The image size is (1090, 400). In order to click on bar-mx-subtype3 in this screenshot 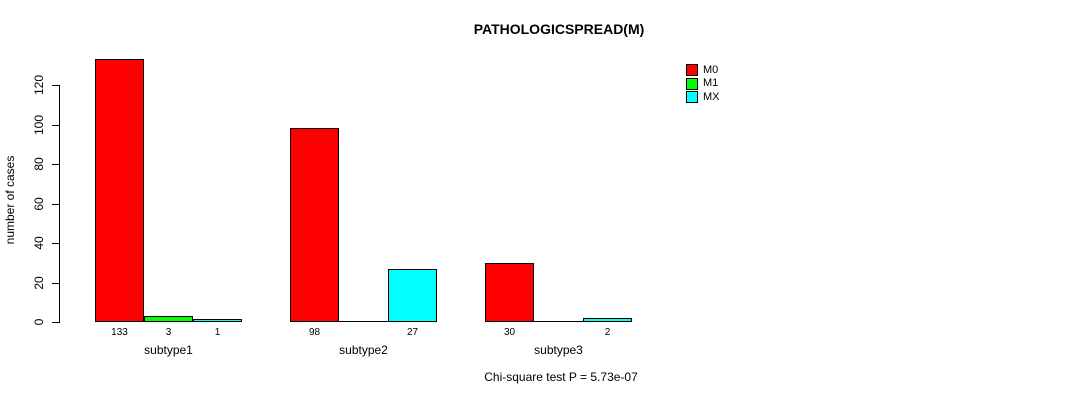, I will do `click(607, 320)`.